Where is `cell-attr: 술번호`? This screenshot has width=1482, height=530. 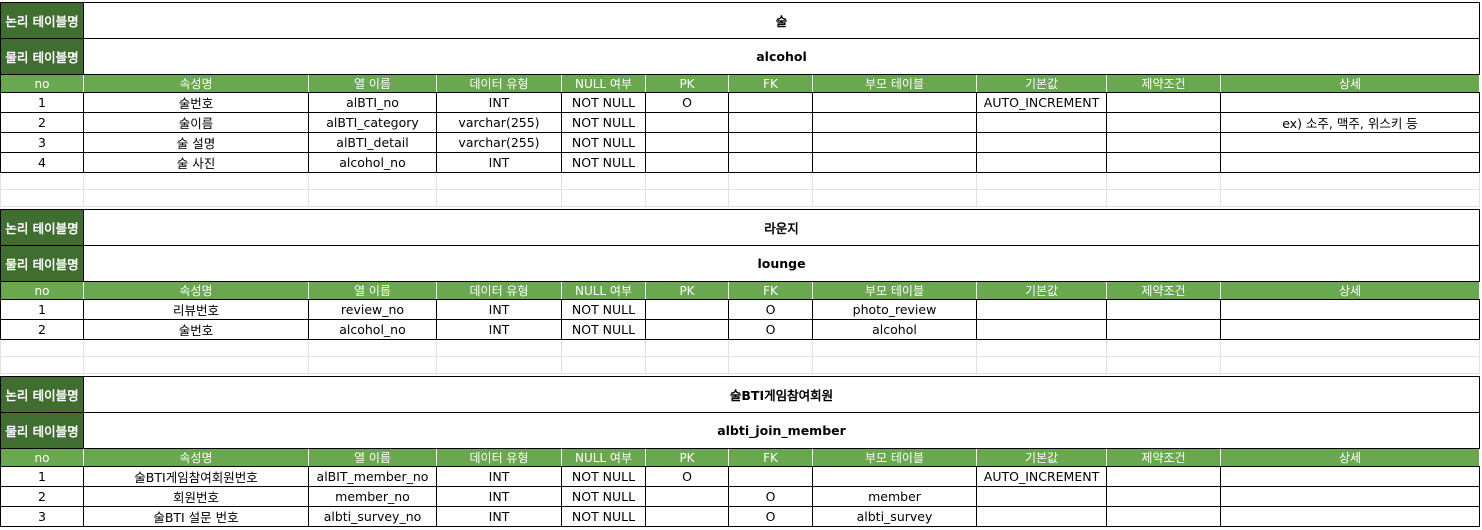 cell-attr: 술번호 is located at coordinates (196, 329).